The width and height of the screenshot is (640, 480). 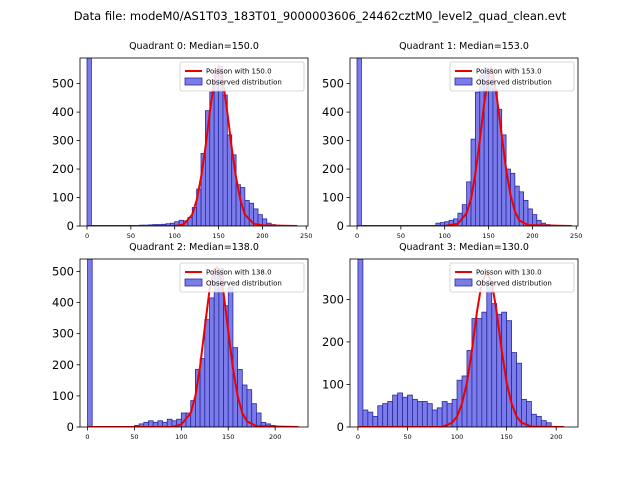 What do you see at coordinates (464, 145) in the screenshot?
I see `poisson-curve` at bounding box center [464, 145].